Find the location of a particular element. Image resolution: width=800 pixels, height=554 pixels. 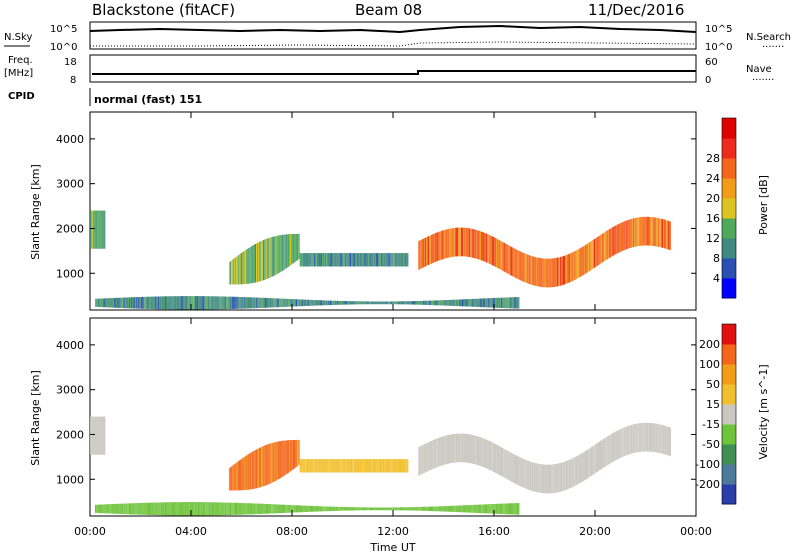

velocity-colorbar-segment is located at coordinates (729, 454).